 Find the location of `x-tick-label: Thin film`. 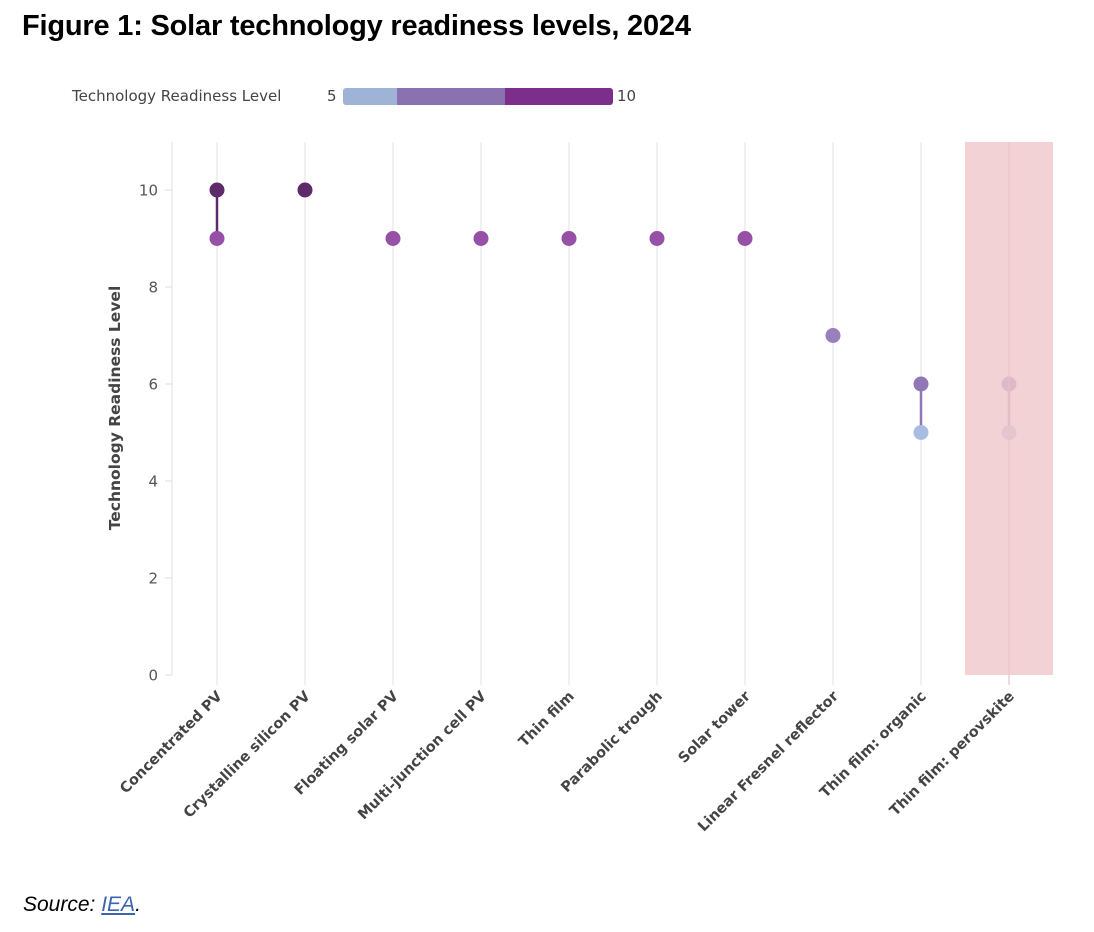

x-tick-label: Thin film is located at coordinates (547, 720).